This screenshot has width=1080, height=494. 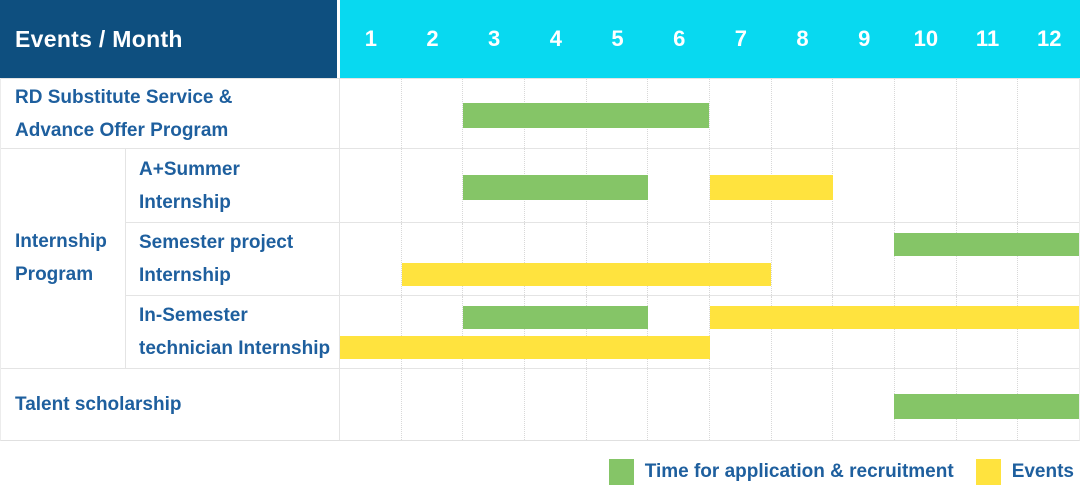 I want to click on month-header-cell: 7, so click(x=741, y=39).